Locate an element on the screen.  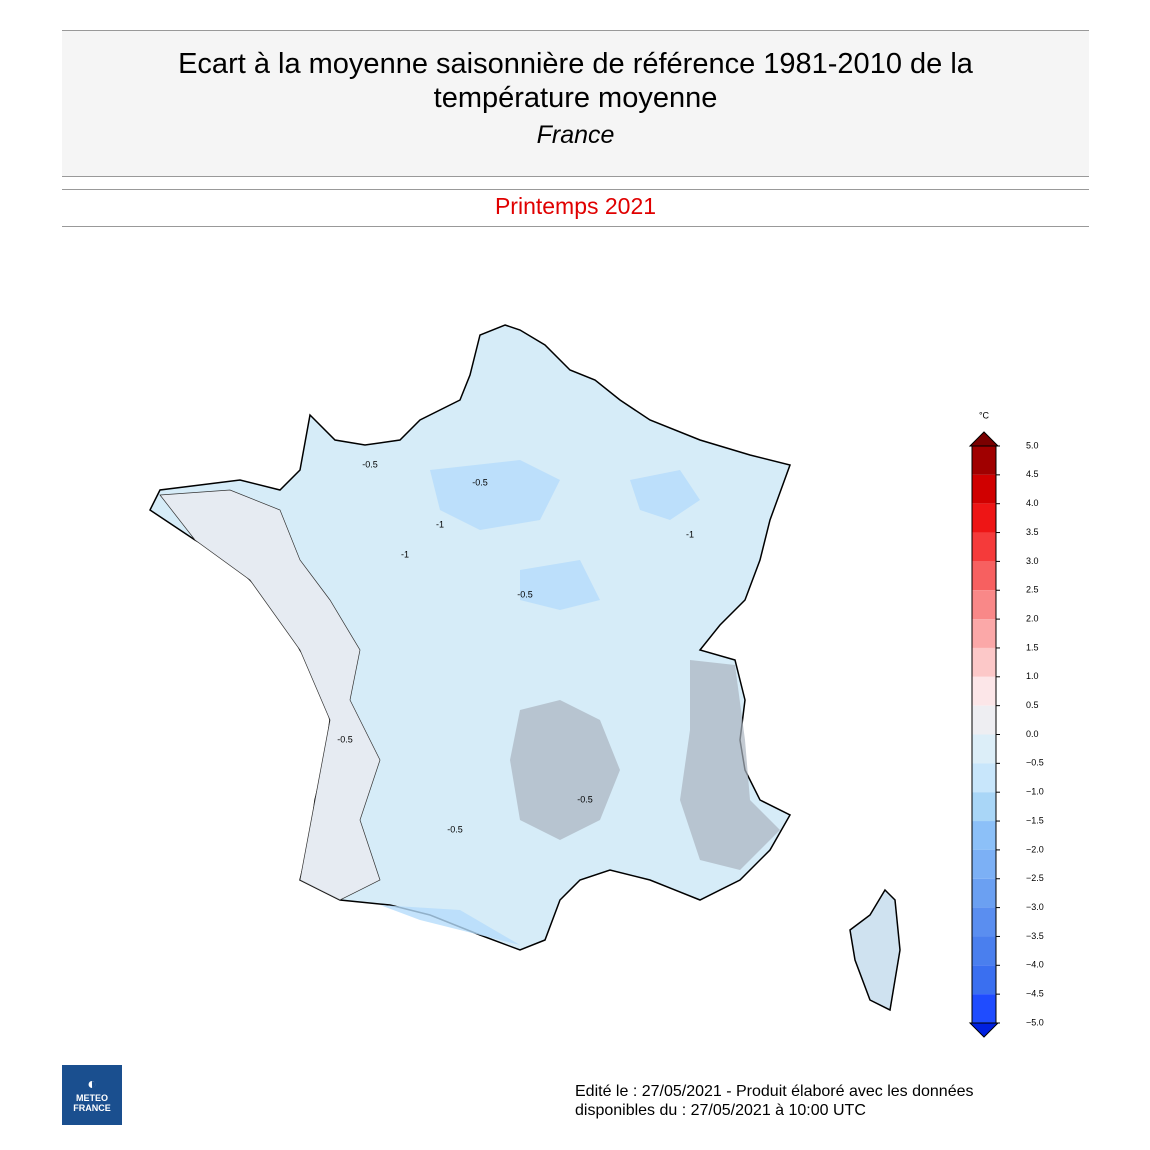
colorbar-tick-label: −3.5 is located at coordinates (1035, 936).